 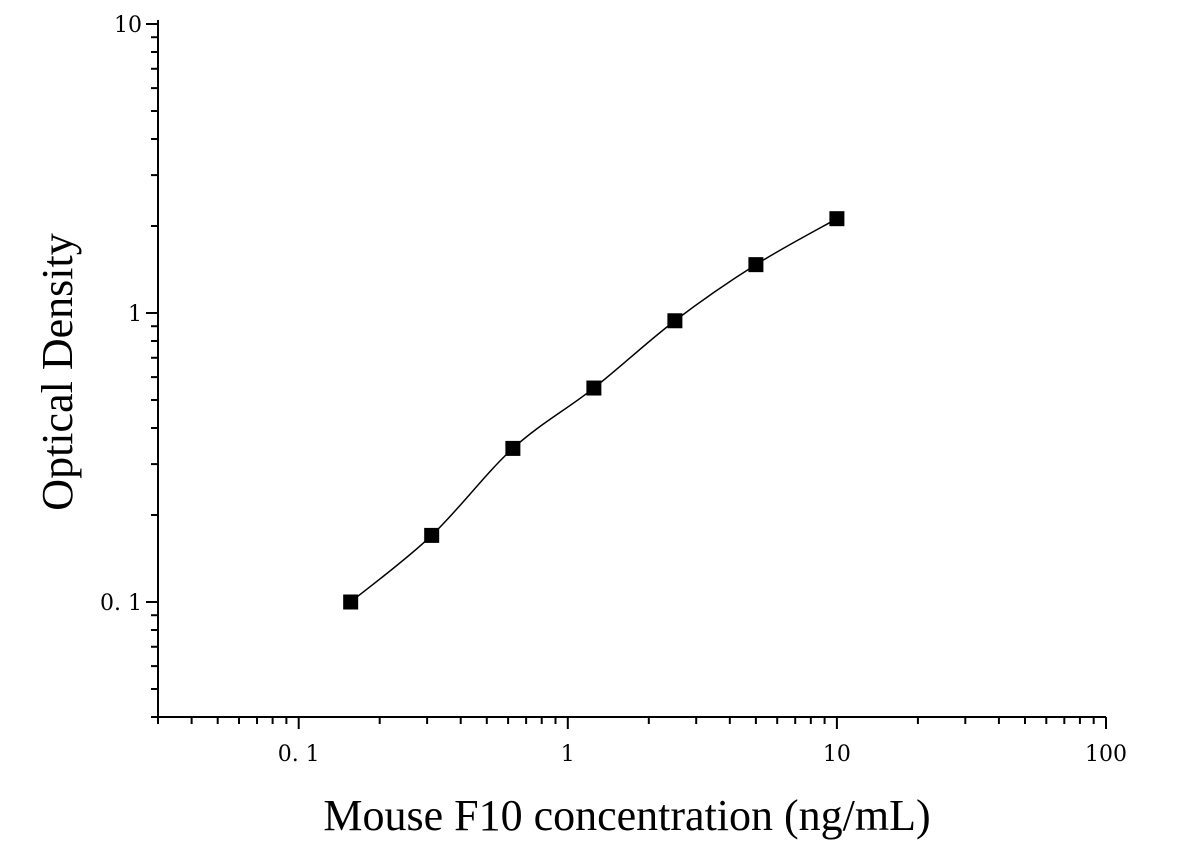 What do you see at coordinates (128, 25) in the screenshot?
I see `y-tick-label: 10` at bounding box center [128, 25].